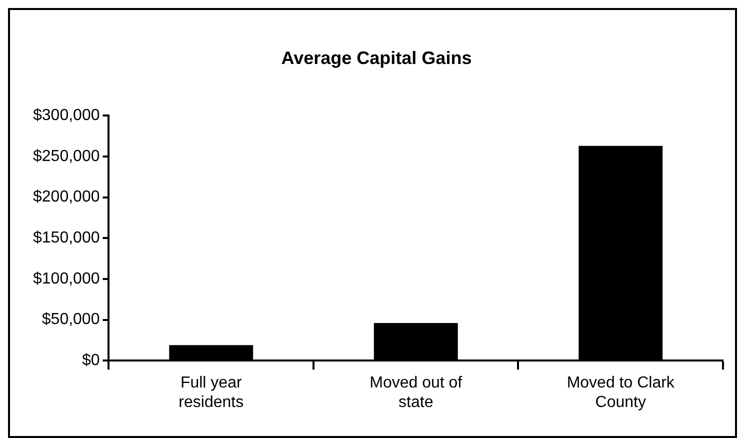 Image resolution: width=745 pixels, height=438 pixels. Describe the element at coordinates (376, 58) in the screenshot. I see `chart-title: Average Capital Gains` at that location.